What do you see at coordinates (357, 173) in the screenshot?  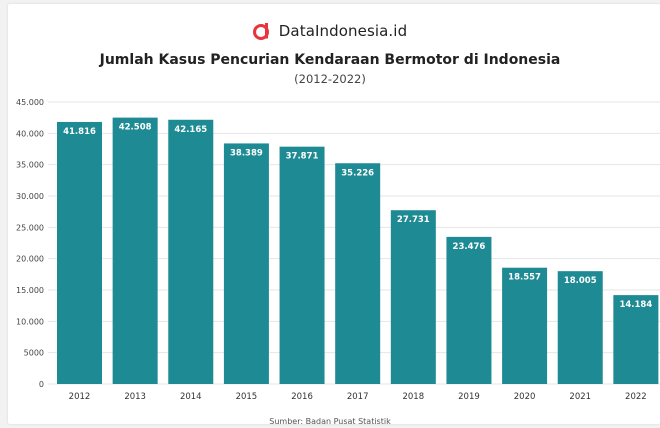 I see `bar-value-label: 35.226` at bounding box center [357, 173].